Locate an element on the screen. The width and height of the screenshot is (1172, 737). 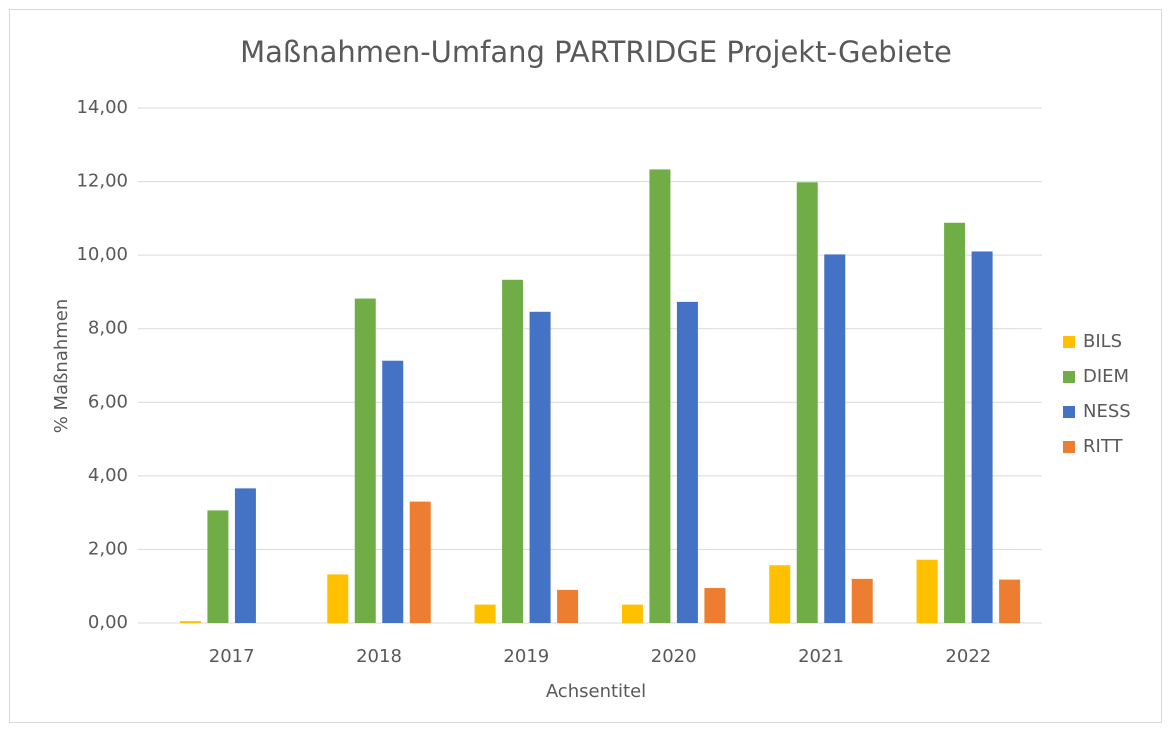
y-tick-label: 6,00 is located at coordinates (108, 401).